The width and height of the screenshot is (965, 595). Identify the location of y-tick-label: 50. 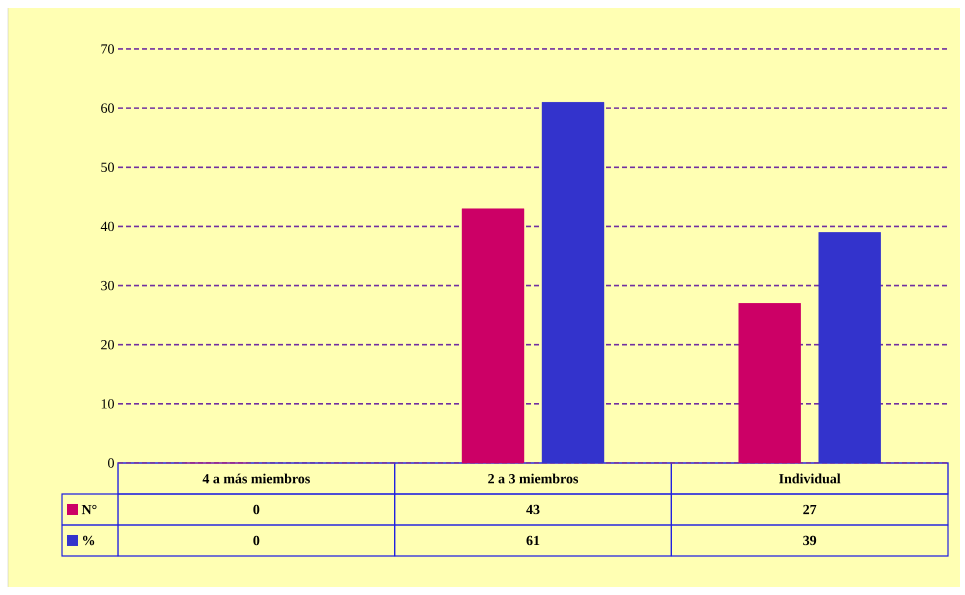
(107, 167).